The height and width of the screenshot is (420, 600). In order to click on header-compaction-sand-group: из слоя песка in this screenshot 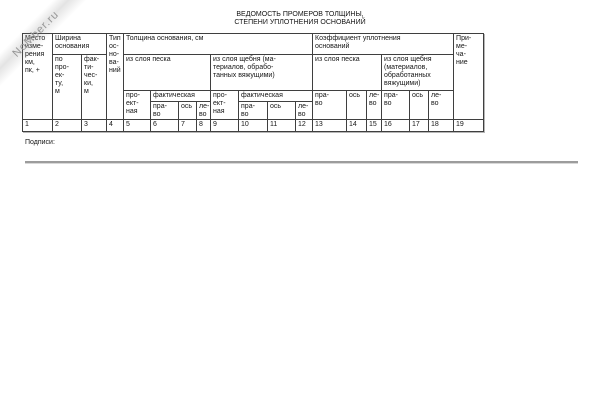, I will do `click(347, 72)`.